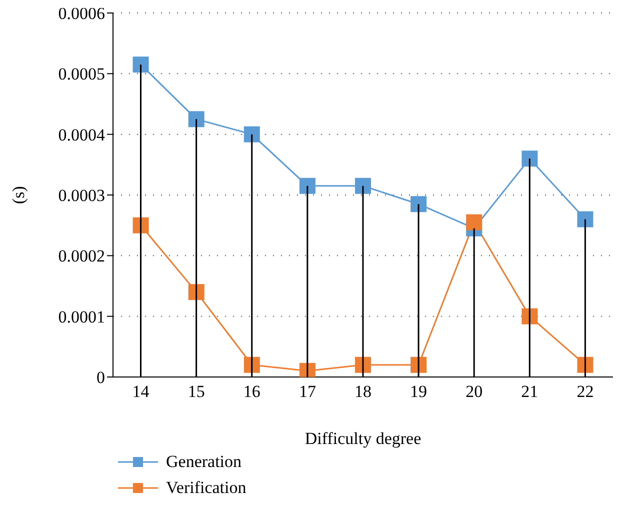 The height and width of the screenshot is (509, 628). Describe the element at coordinates (81, 74) in the screenshot. I see `y-tick-label: 0.0005` at that location.